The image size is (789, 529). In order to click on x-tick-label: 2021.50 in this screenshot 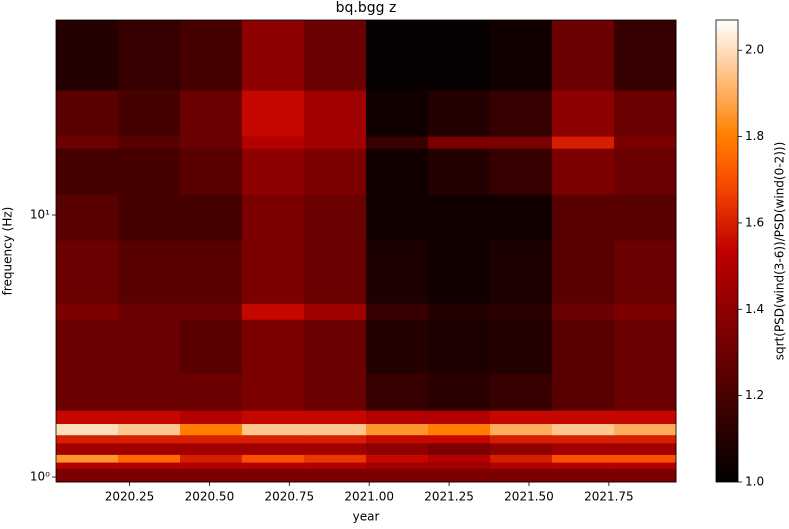, I will do `click(529, 497)`.